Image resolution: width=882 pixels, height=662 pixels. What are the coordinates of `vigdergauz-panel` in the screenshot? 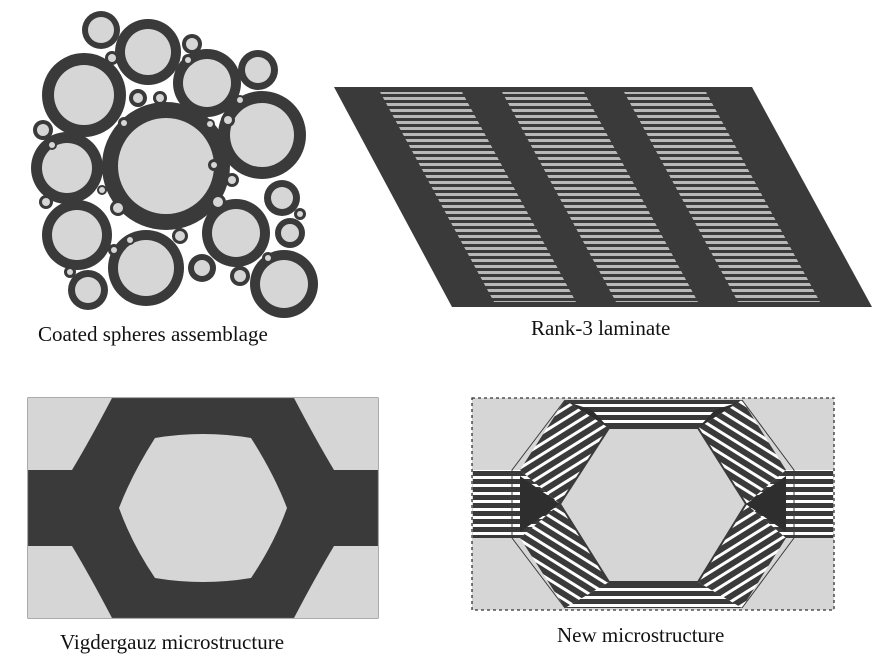 It's located at (203, 508).